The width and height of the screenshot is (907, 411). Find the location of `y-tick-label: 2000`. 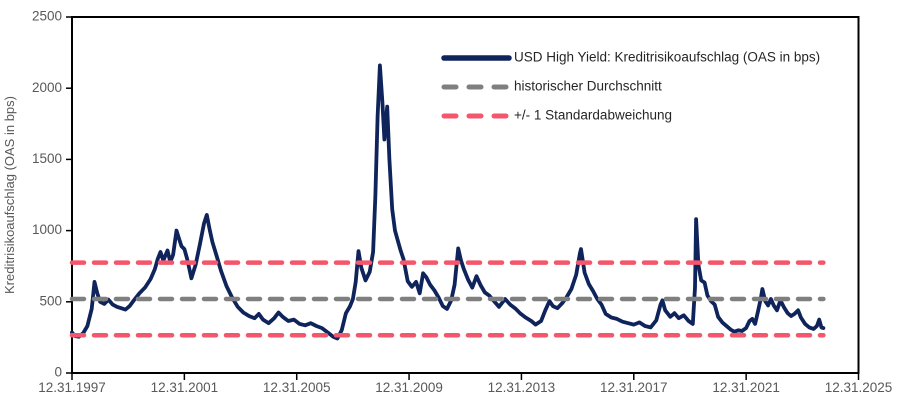

y-tick-label: 2000 is located at coordinates (47, 87).